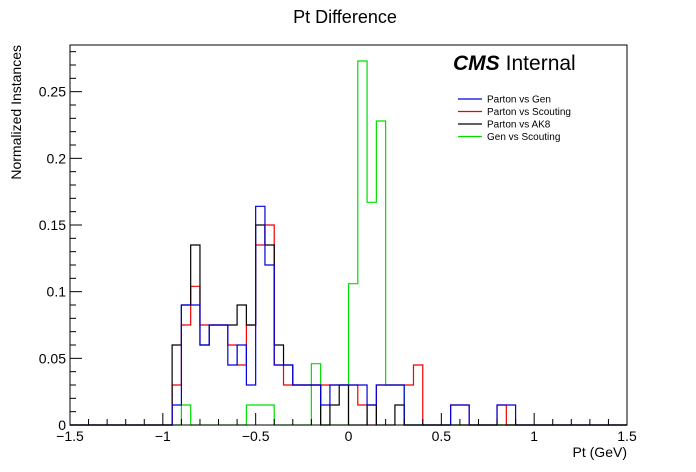 The image size is (696, 472). Describe the element at coordinates (256, 436) in the screenshot. I see `x-tick-label: −0.5` at that location.